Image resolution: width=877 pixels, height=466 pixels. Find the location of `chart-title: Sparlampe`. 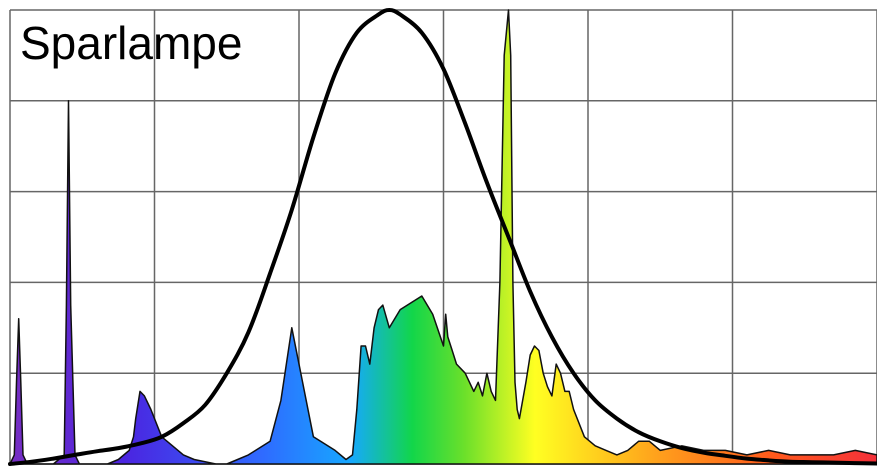

chart-title: Sparlampe is located at coordinates (131, 43).